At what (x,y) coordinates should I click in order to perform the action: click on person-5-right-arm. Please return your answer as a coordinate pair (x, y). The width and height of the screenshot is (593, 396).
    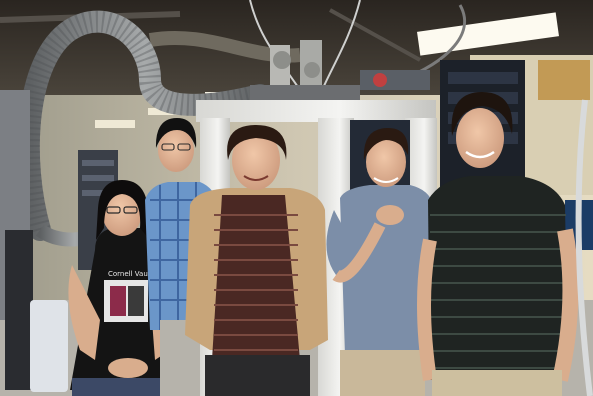
    Looking at the image, I should click on (565, 305).